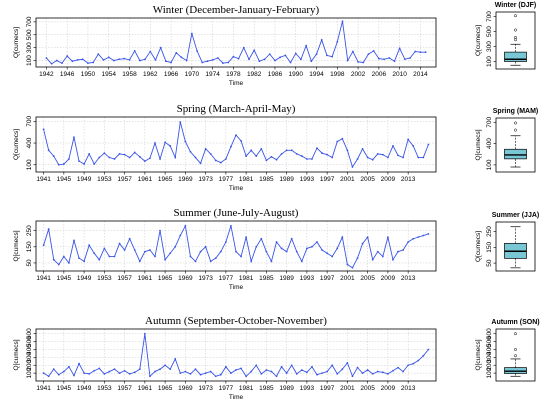  I want to click on y-tick-label: 100, so click(489, 164).